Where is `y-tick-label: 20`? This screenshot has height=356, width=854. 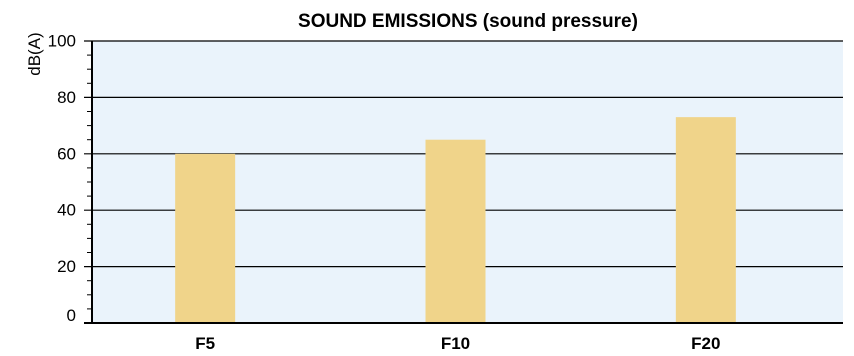
y-tick-label: 20 is located at coordinates (66, 266).